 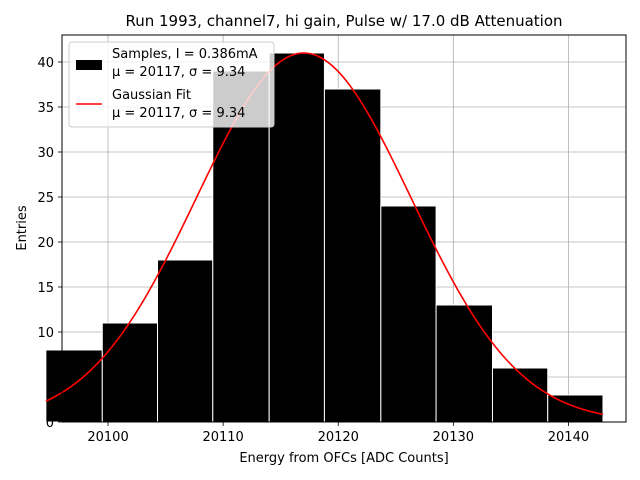 What do you see at coordinates (568, 437) in the screenshot?
I see `x-tick-label: 20140` at bounding box center [568, 437].